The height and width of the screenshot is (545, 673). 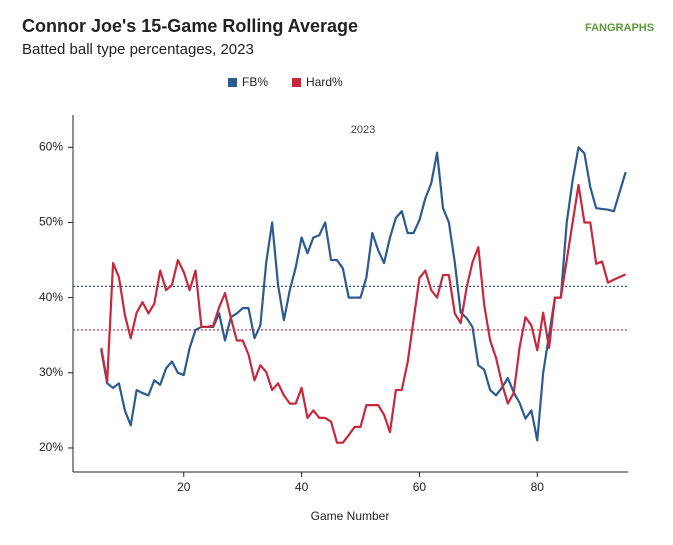 I want to click on y-tick-label: 40%, so click(x=51, y=297).